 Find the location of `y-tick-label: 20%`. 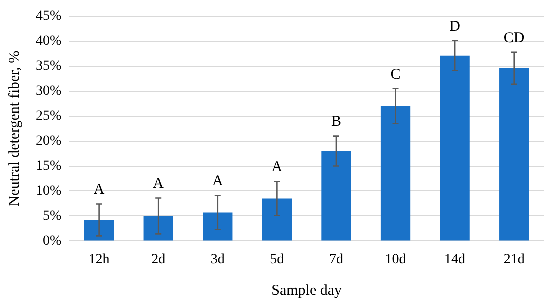

y-tick-label: 20% is located at coordinates (49, 141).